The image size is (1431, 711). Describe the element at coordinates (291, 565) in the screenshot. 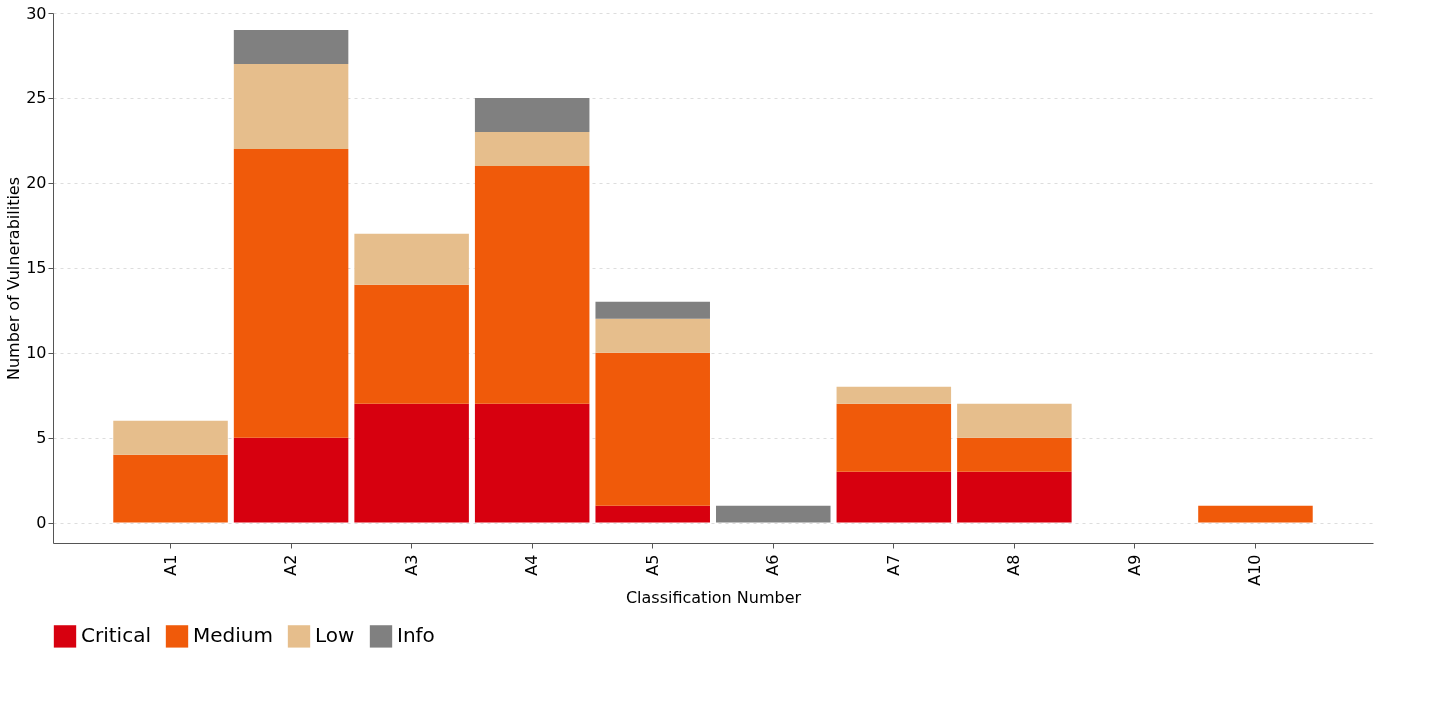

I see `x-tick-label: A2` at that location.